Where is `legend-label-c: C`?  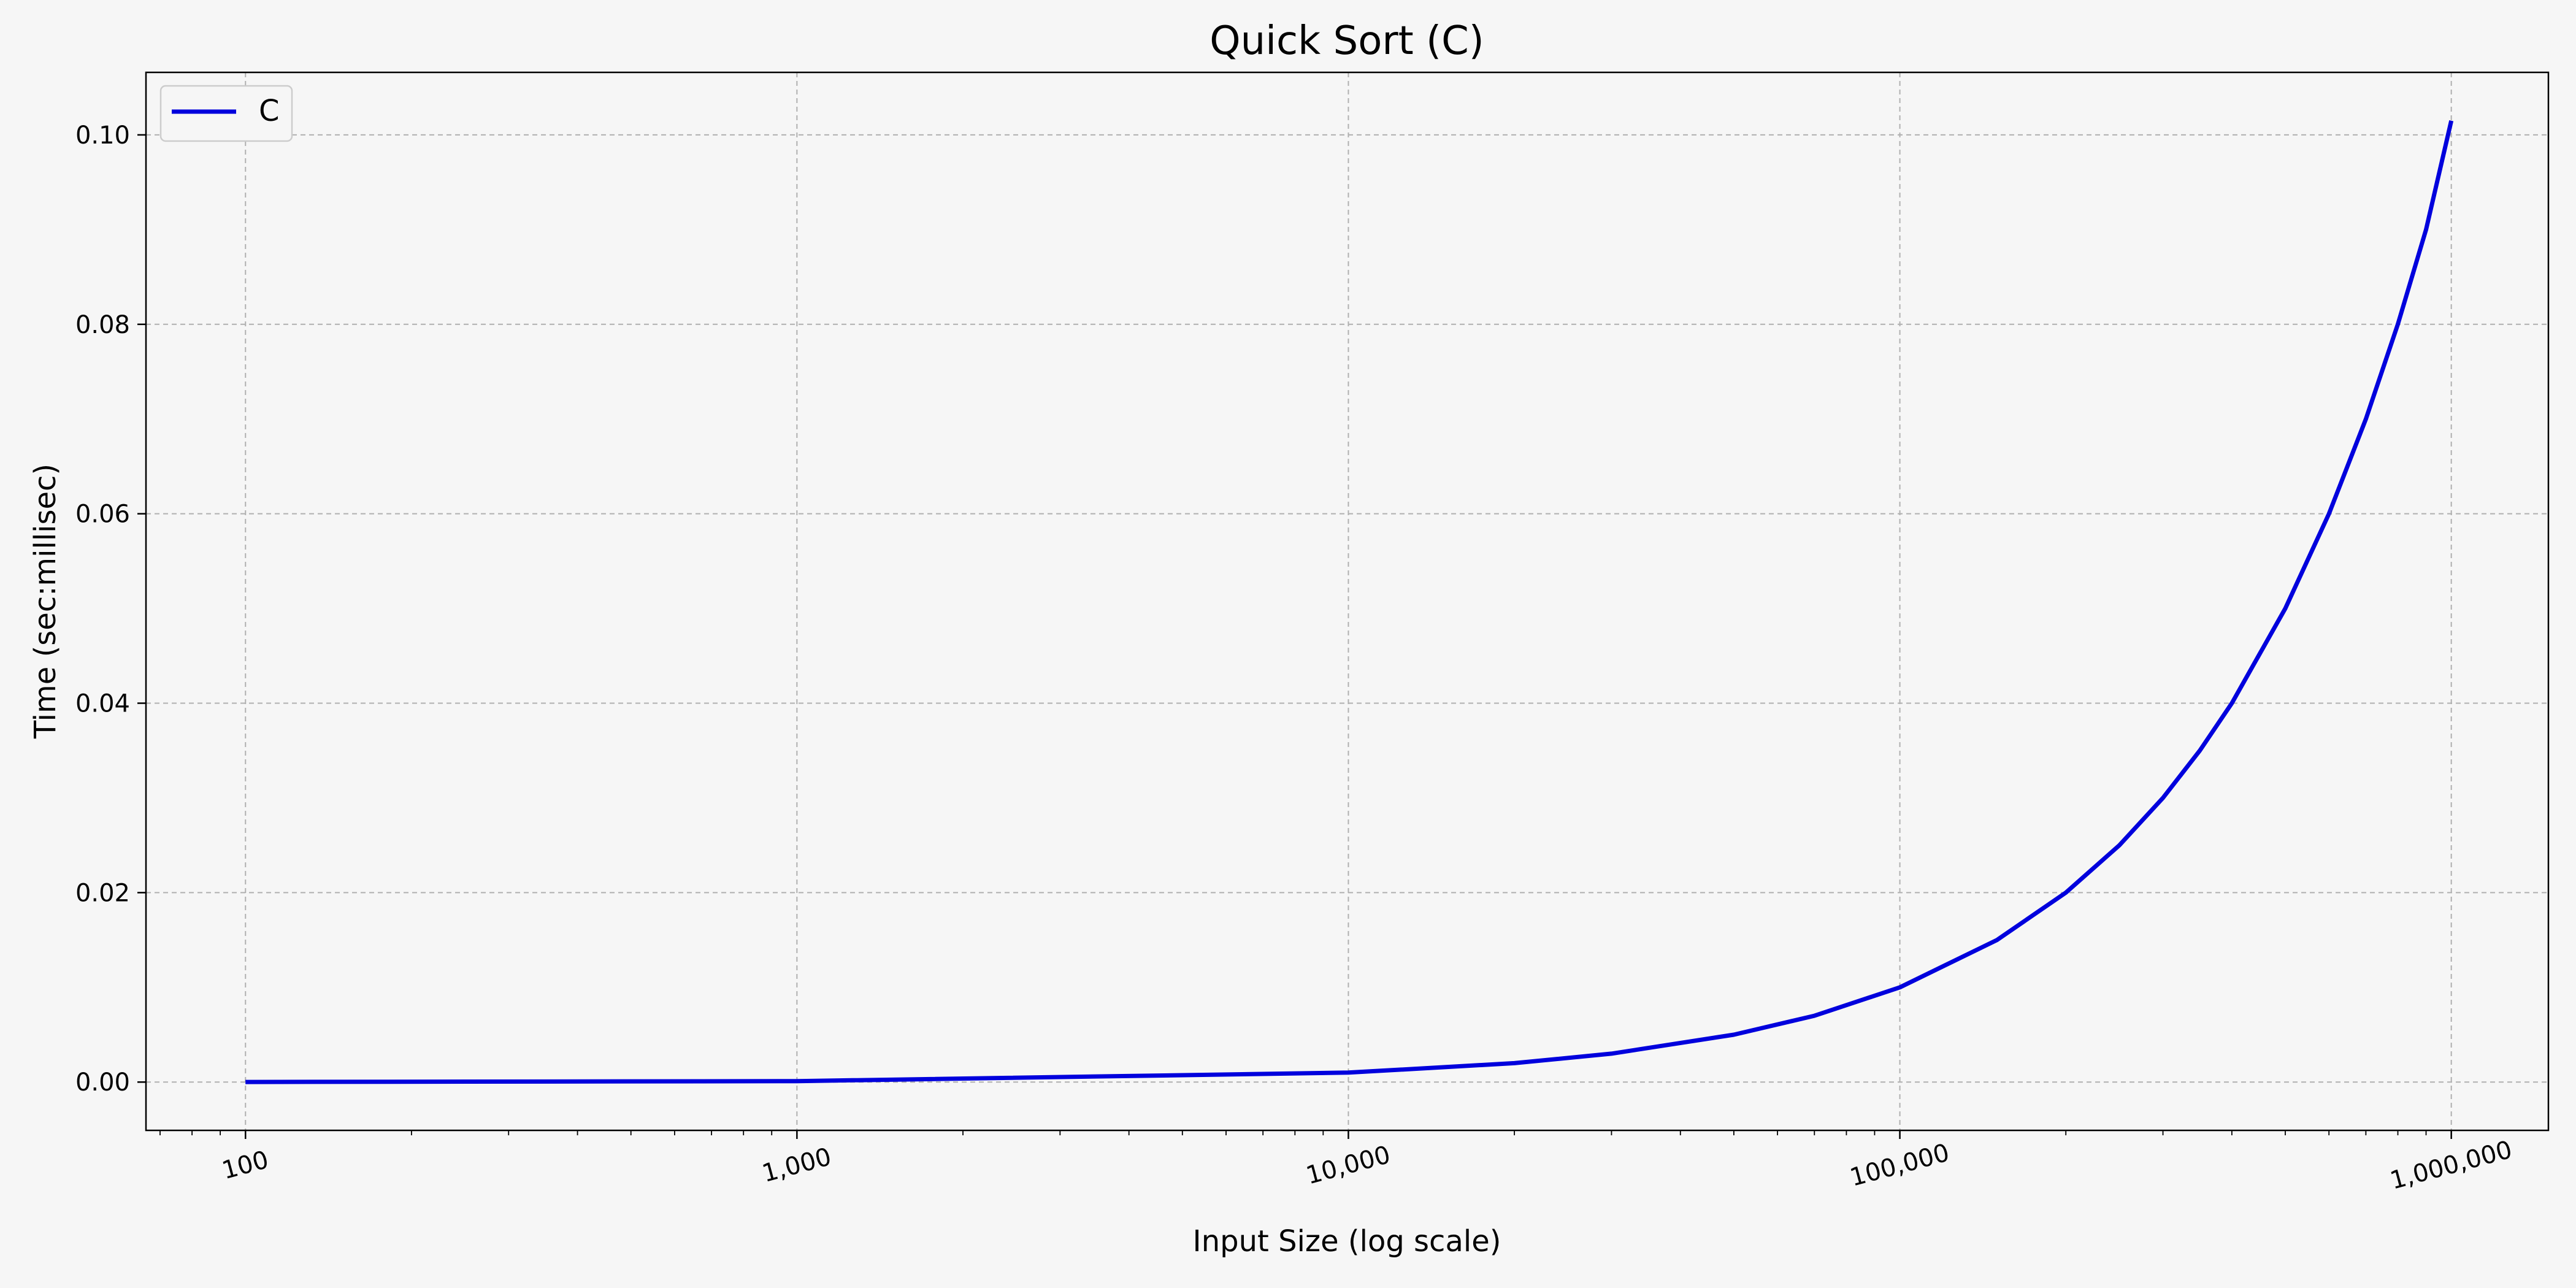
legend-label-c: C is located at coordinates (269, 111).